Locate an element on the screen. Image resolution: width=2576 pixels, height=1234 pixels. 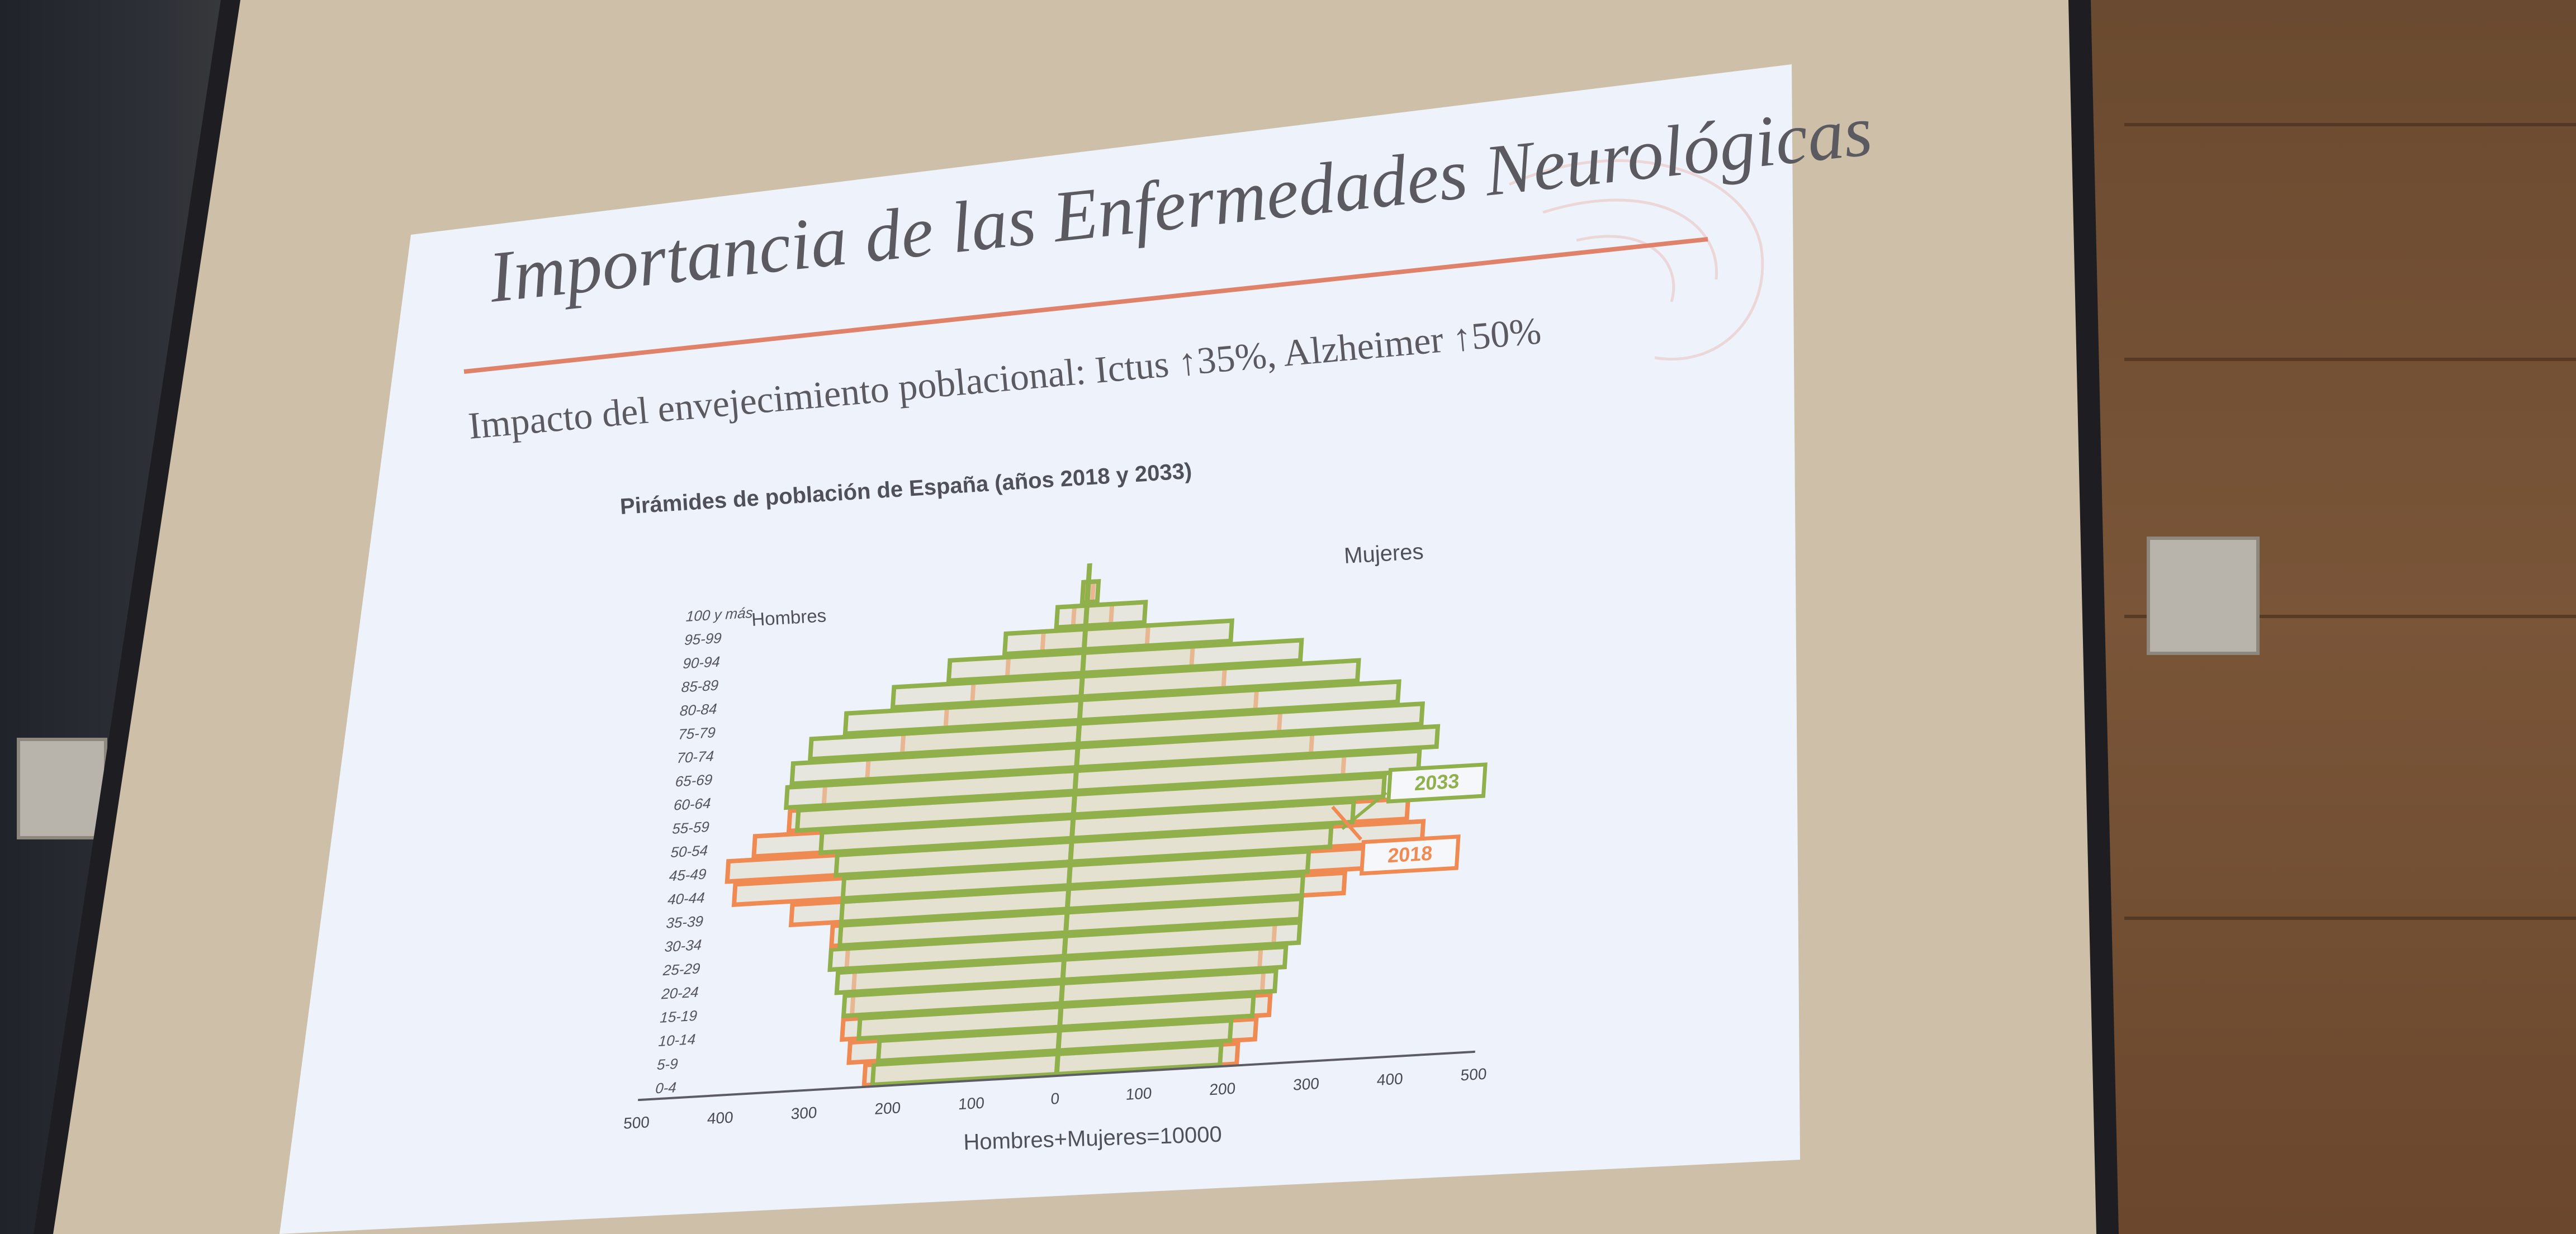
y-tick-label: 45-49 is located at coordinates (688, 874).